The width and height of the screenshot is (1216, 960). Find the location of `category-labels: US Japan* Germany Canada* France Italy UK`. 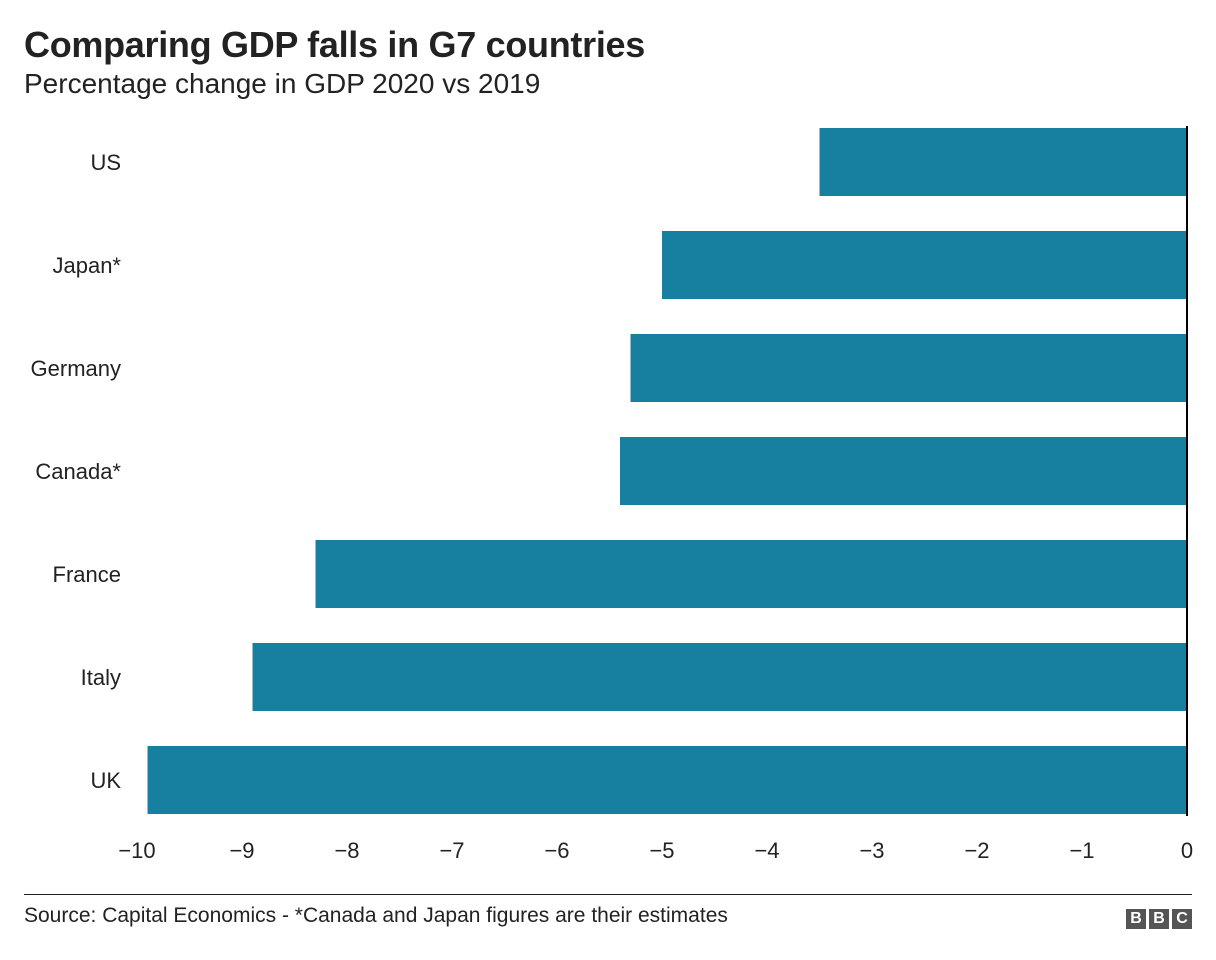

category-labels: US Japan* Germany Canada* France Italy UK is located at coordinates (76, 471).